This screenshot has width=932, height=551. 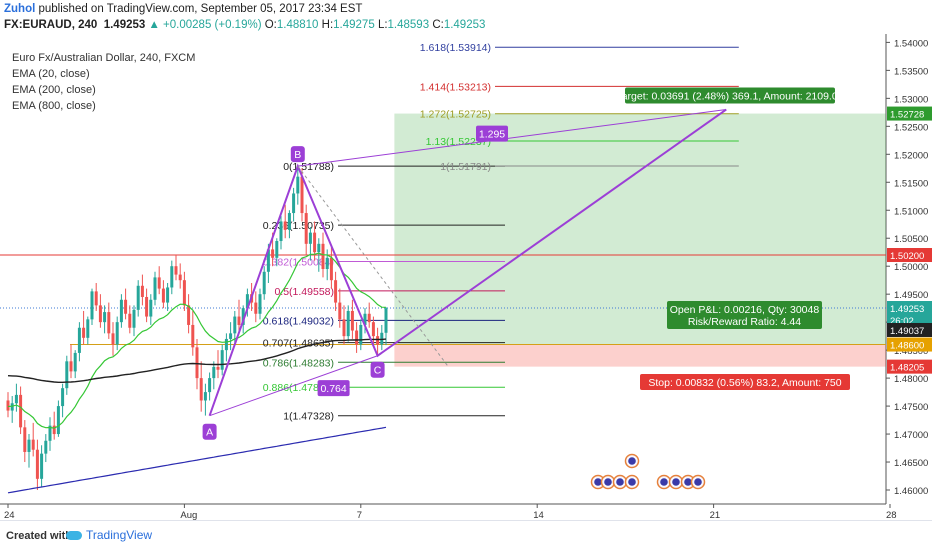 I want to click on price-tick-label: 1.54000, so click(x=911, y=43).